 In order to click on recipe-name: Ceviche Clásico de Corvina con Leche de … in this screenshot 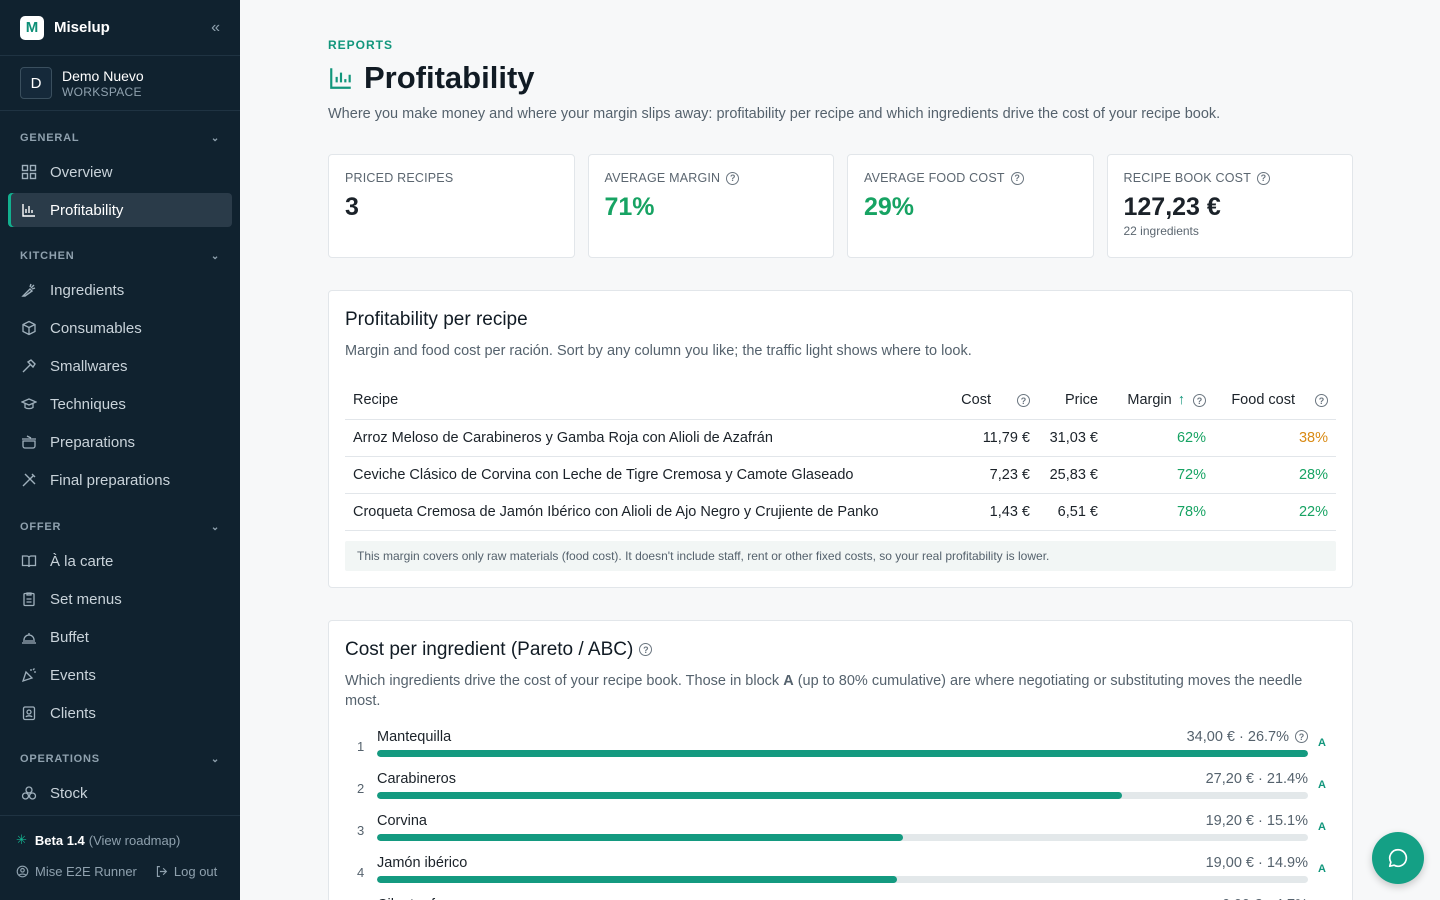, I will do `click(645, 475)`.